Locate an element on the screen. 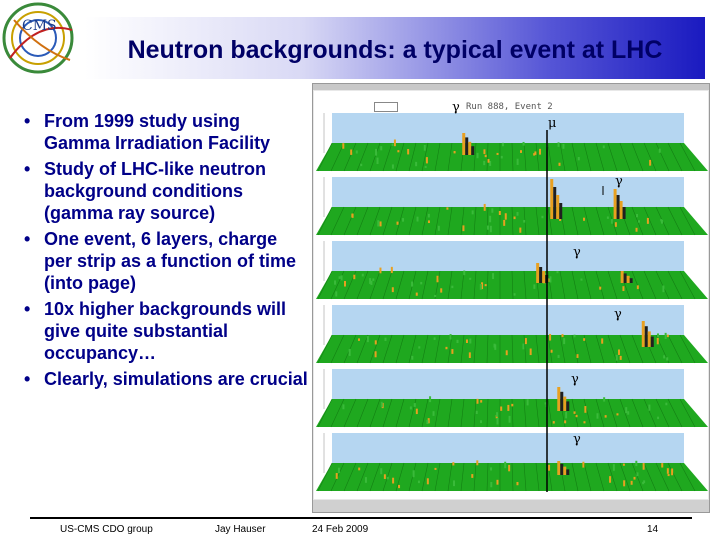 The height and width of the screenshot is (540, 720). layer-back-wall is located at coordinates (508, 384).